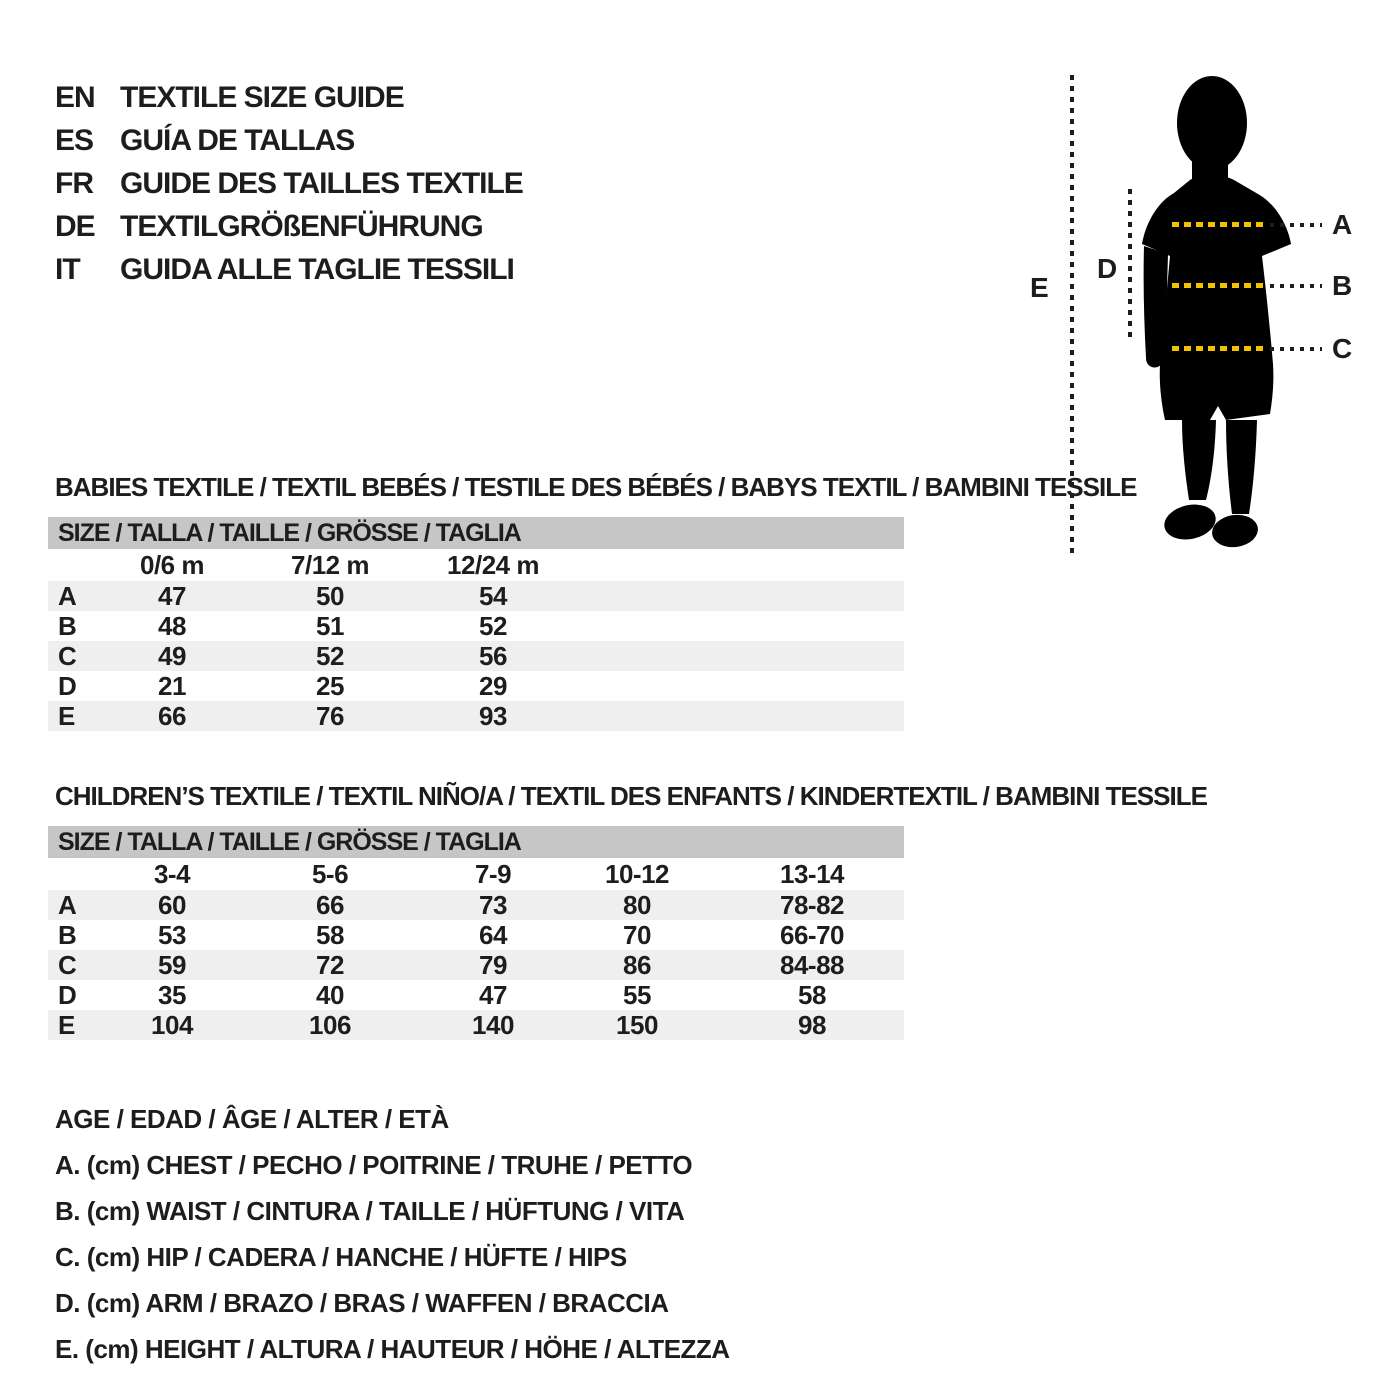 The image size is (1400, 1400). What do you see at coordinates (67, 596) in the screenshot?
I see `babies-row-label: A` at bounding box center [67, 596].